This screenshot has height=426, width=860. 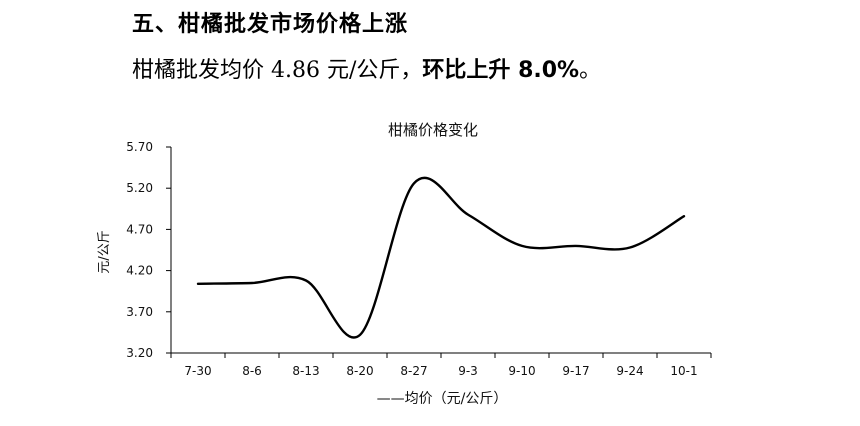 What do you see at coordinates (575, 371) in the screenshot?
I see `x-tick-label: 9-17` at bounding box center [575, 371].